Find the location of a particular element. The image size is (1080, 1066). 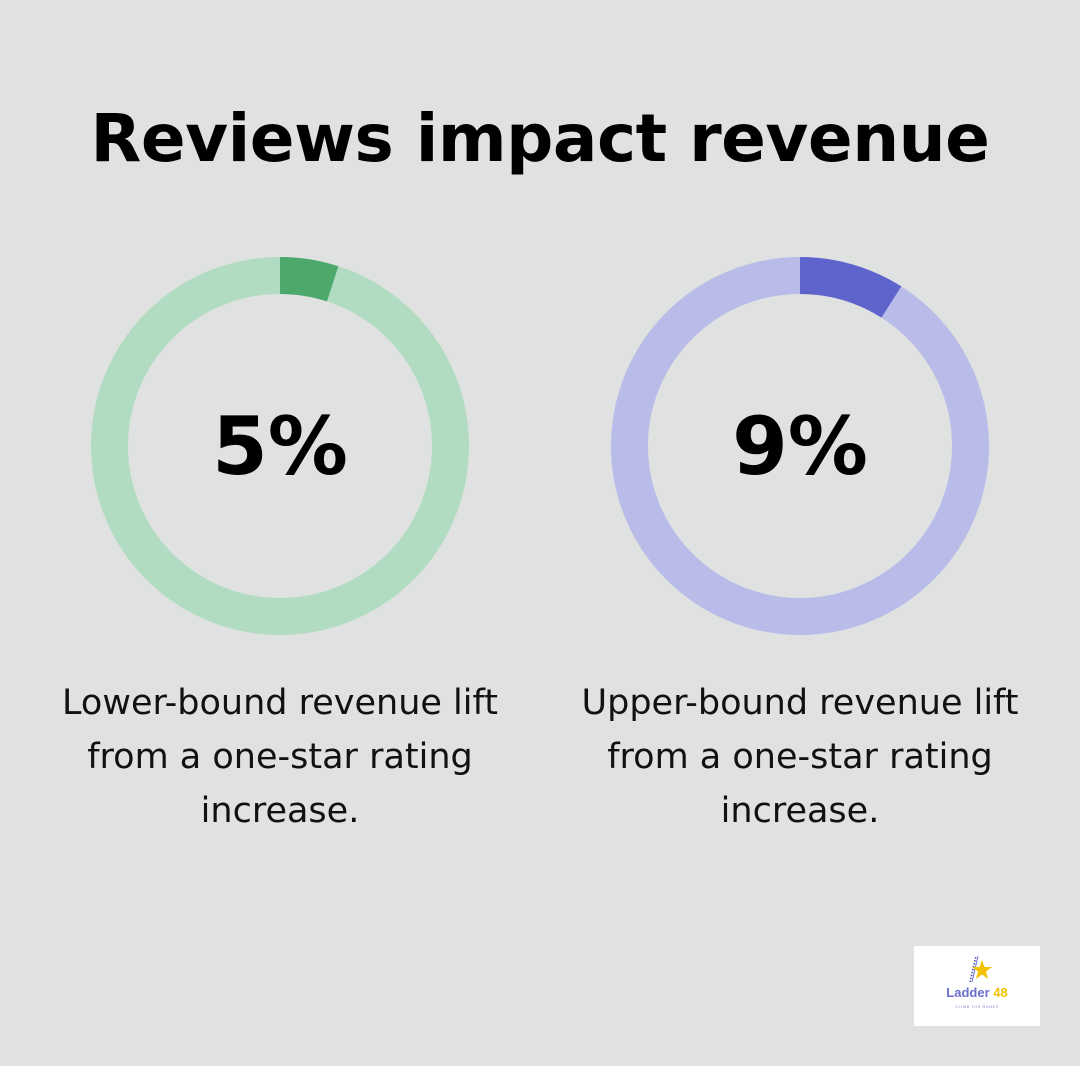

donut-ring-upper is located at coordinates (800, 446).